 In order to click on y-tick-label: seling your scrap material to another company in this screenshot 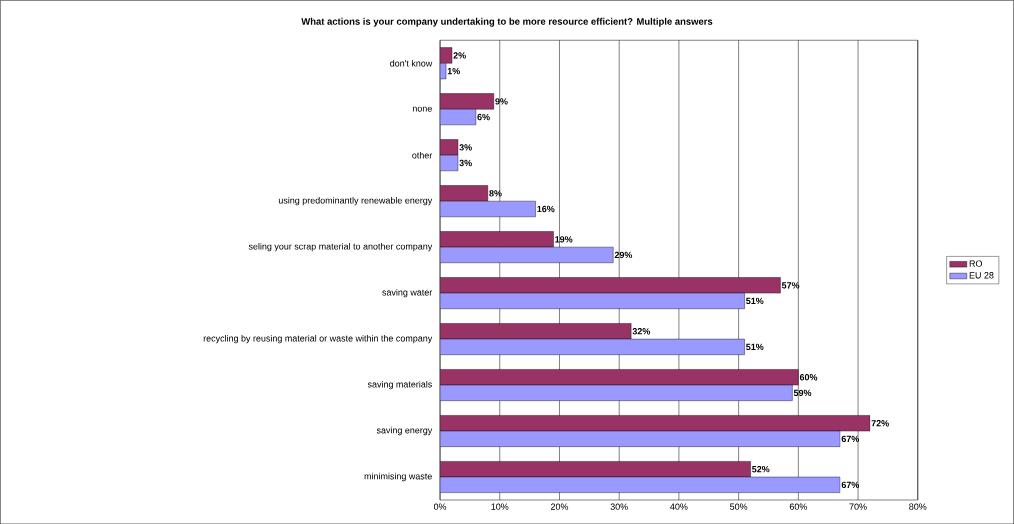, I will do `click(340, 247)`.